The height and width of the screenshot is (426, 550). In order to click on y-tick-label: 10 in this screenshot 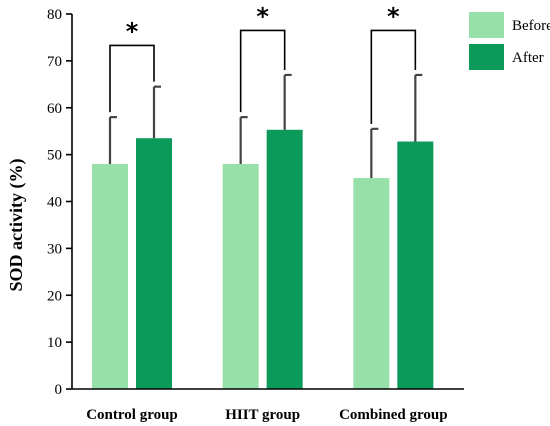, I will do `click(54, 343)`.